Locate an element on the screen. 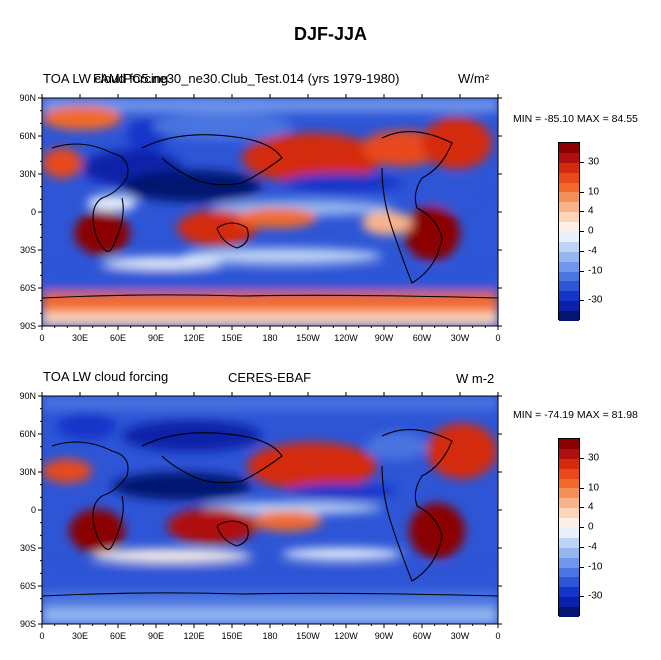 This screenshot has width=661, height=660. bottom-colorbar-swatches is located at coordinates (569, 528).